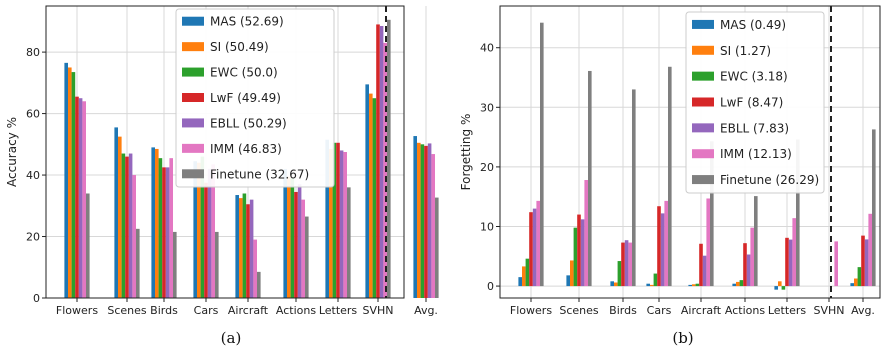 This screenshot has height=351, width=885. What do you see at coordinates (466, 152) in the screenshot?
I see `chart-1-ylabel: Forgetting %` at bounding box center [466, 152].